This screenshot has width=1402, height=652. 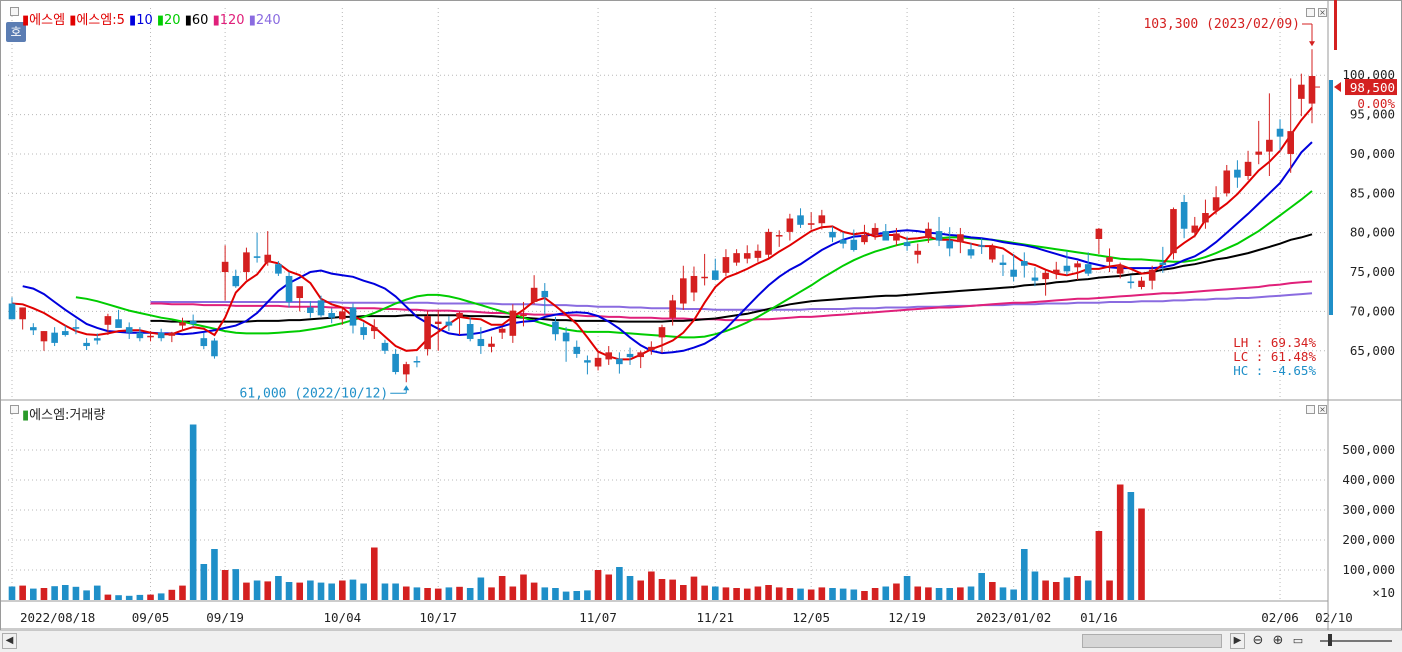 What do you see at coordinates (67, 415) in the screenshot?
I see `volume-legend-label: 에스엠:거래량` at bounding box center [67, 415].